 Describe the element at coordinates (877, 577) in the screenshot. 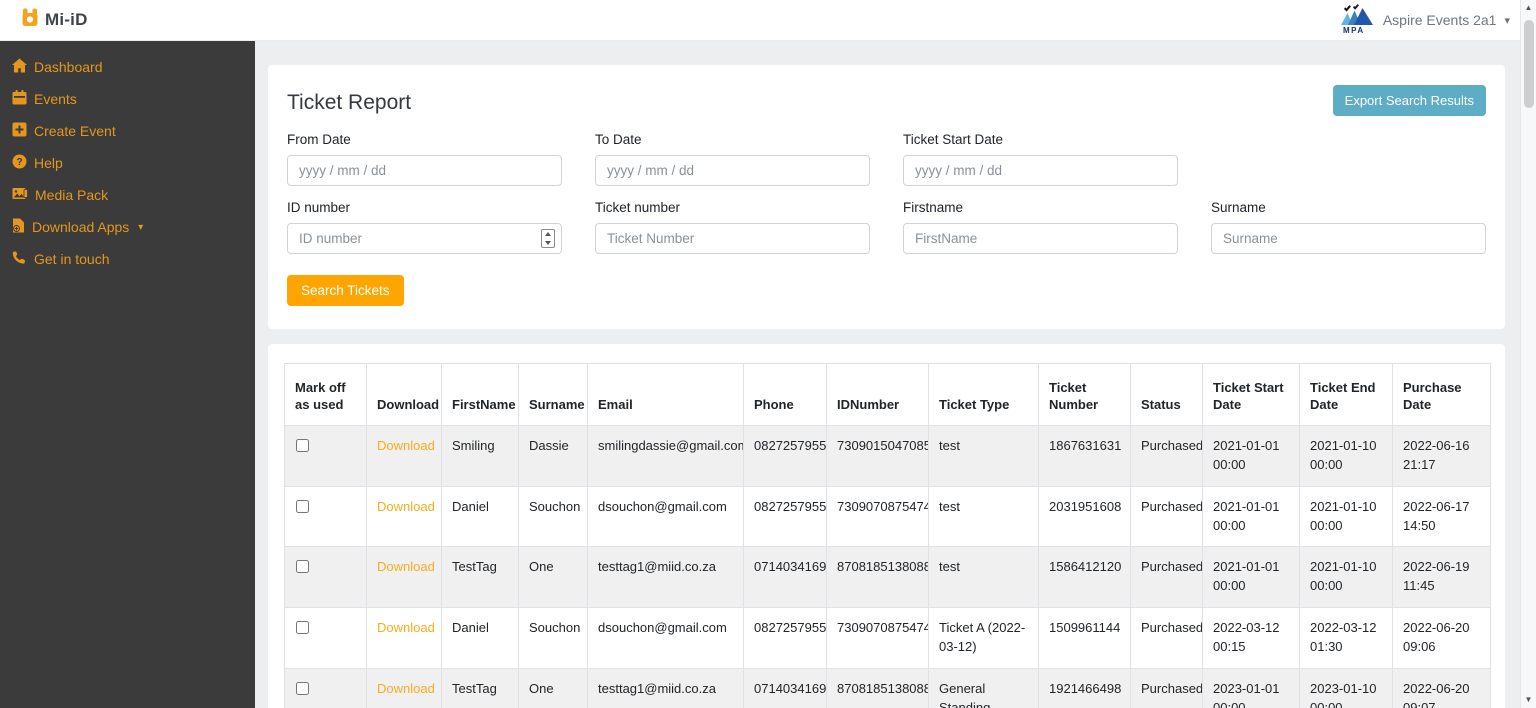

I see `cell-idnumber: 8708185138088` at that location.